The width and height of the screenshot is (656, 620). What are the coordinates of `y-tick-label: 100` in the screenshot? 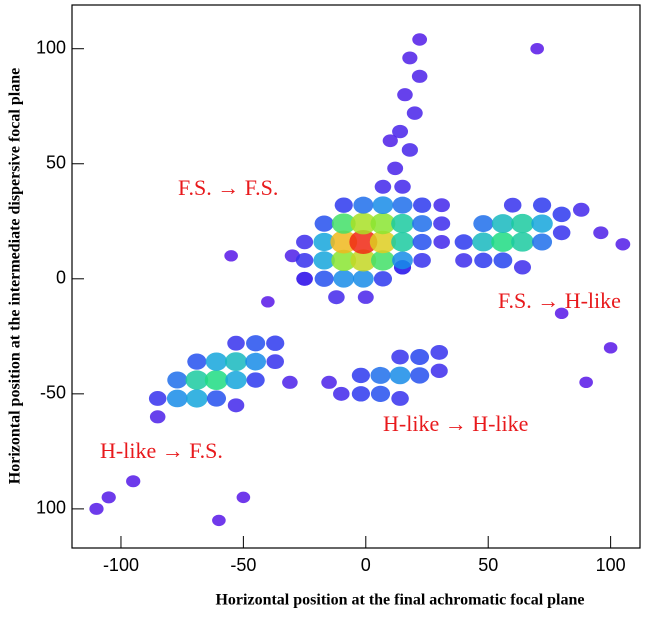 It's located at (51, 47).